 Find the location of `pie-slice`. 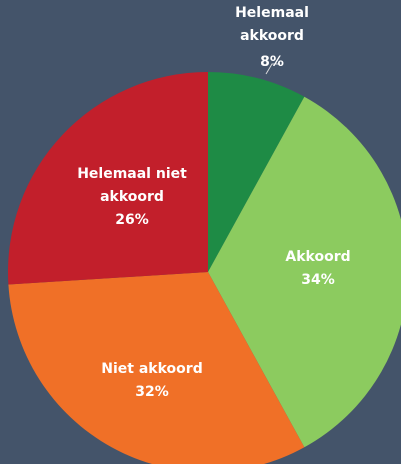

pie-slice is located at coordinates (256, 172).